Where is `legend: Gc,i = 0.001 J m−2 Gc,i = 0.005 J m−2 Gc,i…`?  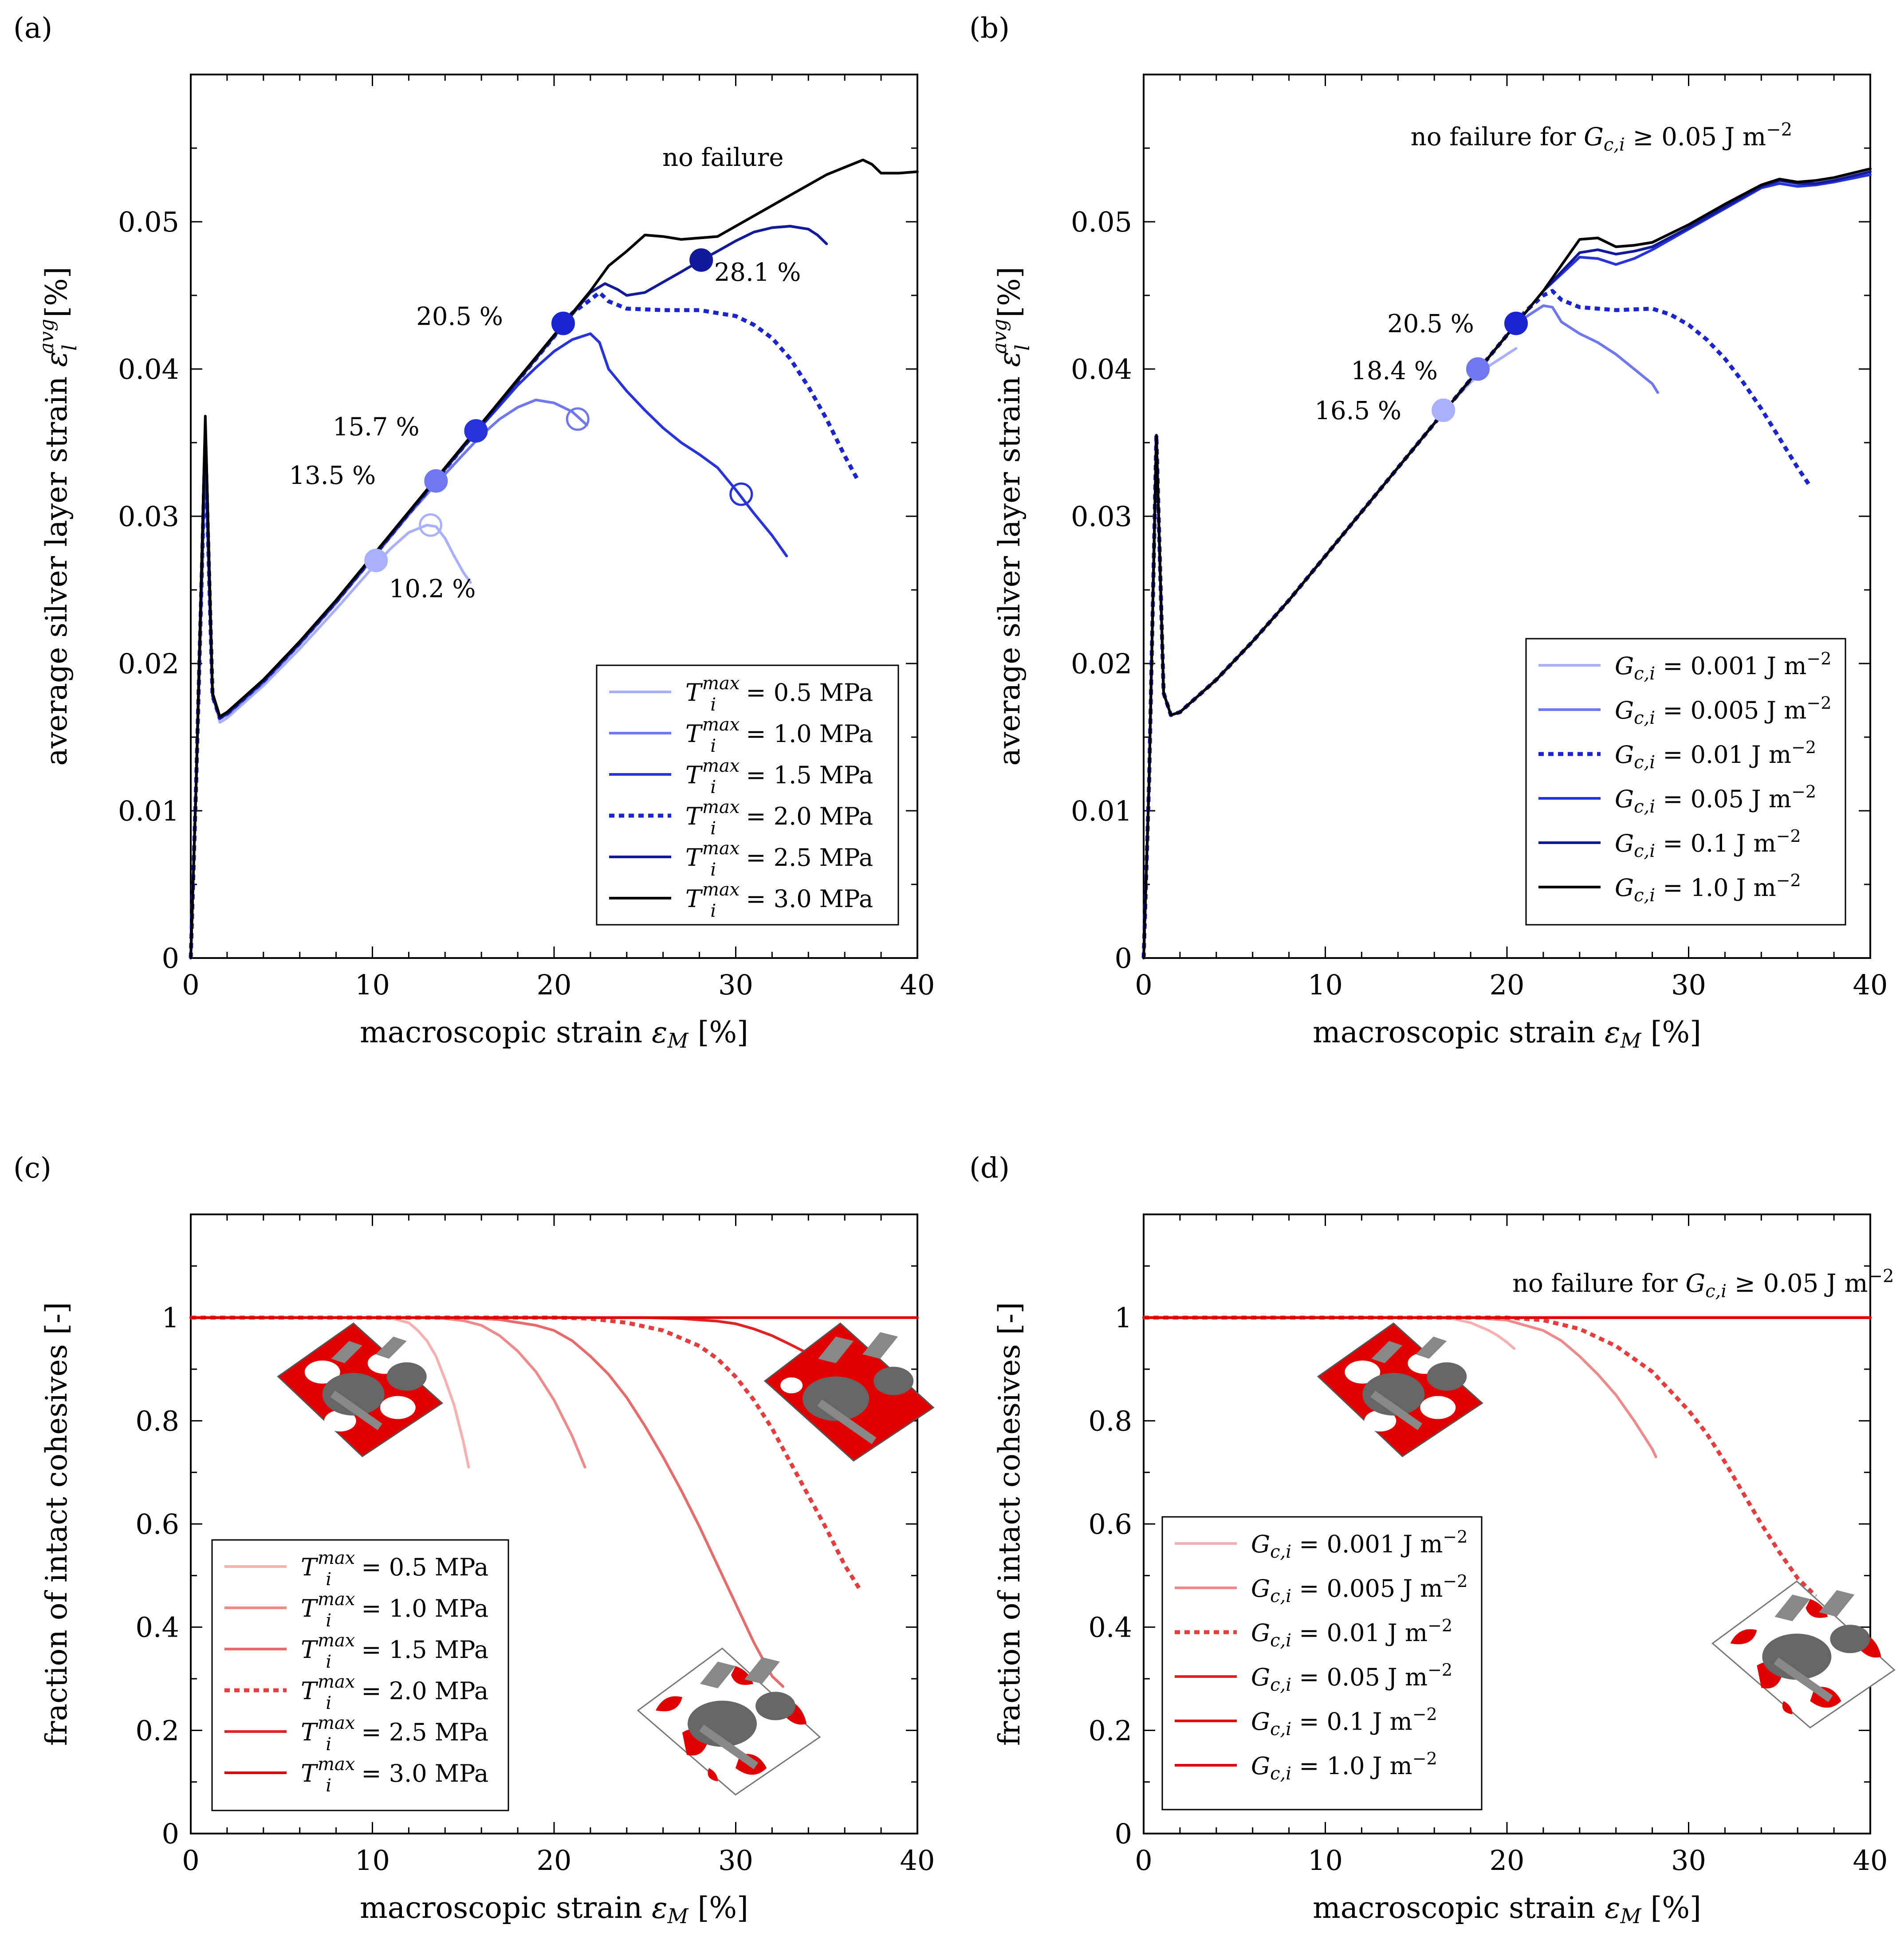 legend: Gc,i = 0.001 J m−2 Gc,i = 0.005 J m−2 Gc,i… is located at coordinates (1685, 782).